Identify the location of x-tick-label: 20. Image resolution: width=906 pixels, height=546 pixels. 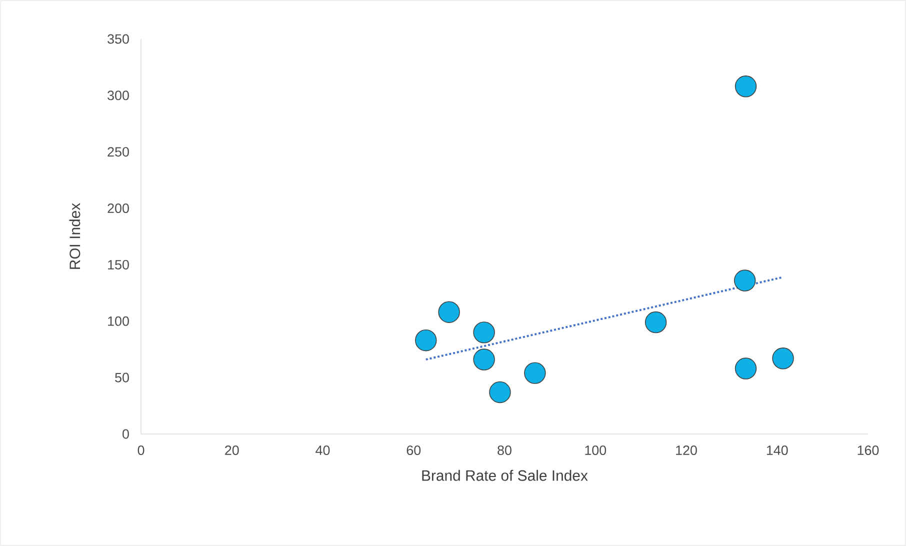
(232, 451).